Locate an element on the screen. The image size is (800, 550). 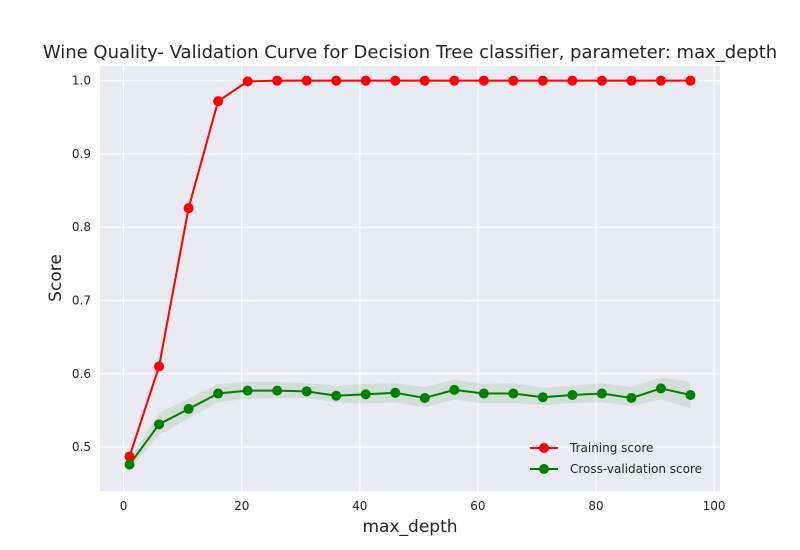
legend-marker-training is located at coordinates (544, 448).